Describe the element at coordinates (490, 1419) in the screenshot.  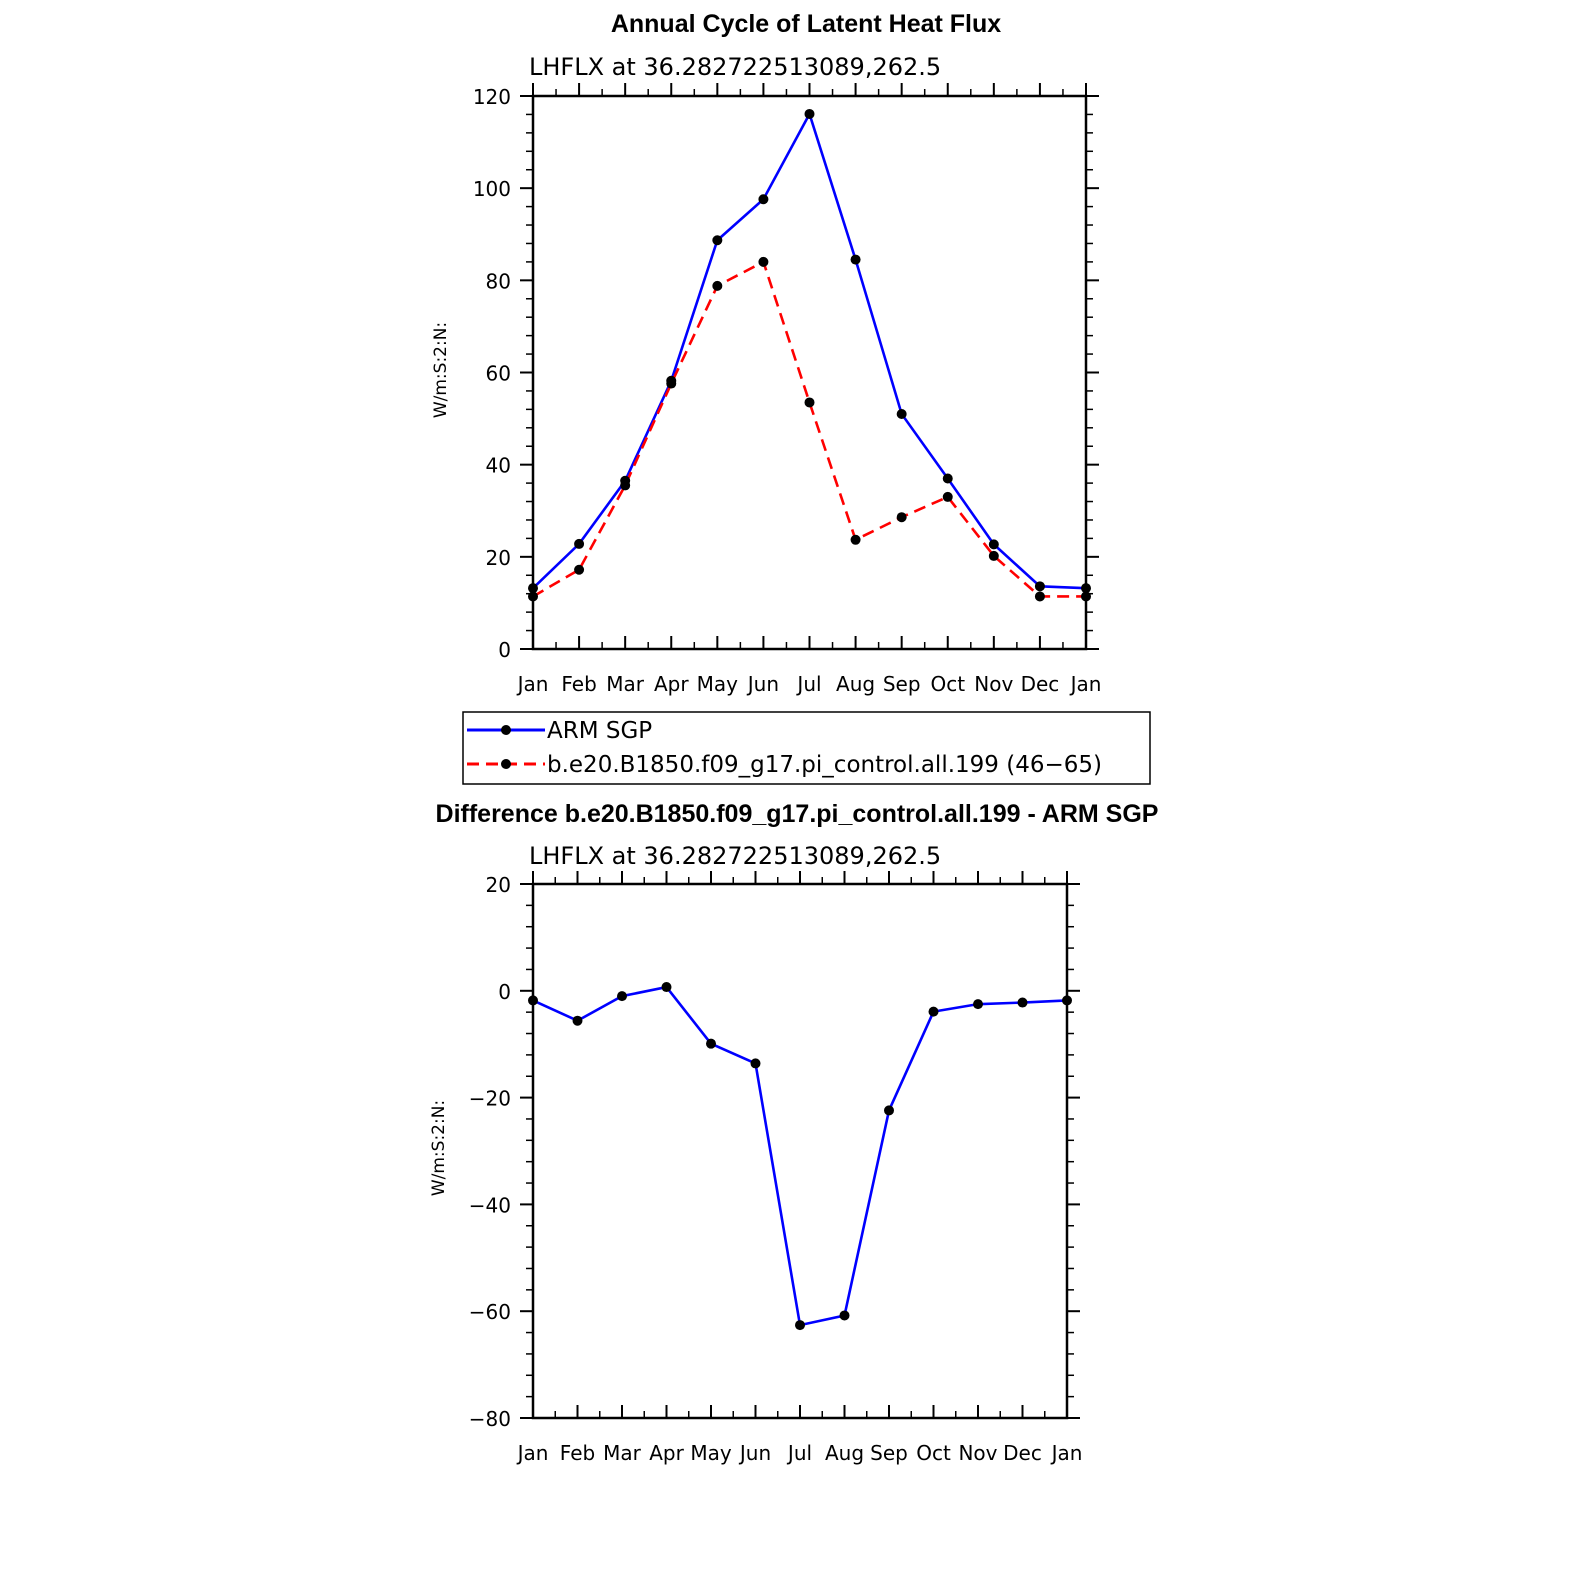
I see `chart-2-ytick-label: −80` at that location.